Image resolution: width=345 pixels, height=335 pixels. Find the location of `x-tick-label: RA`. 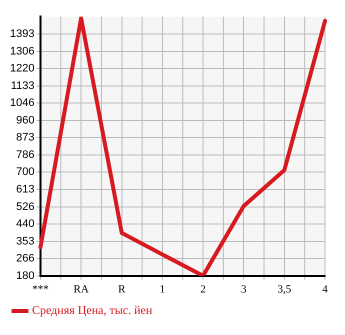

x-tick-label: RA is located at coordinates (81, 289).